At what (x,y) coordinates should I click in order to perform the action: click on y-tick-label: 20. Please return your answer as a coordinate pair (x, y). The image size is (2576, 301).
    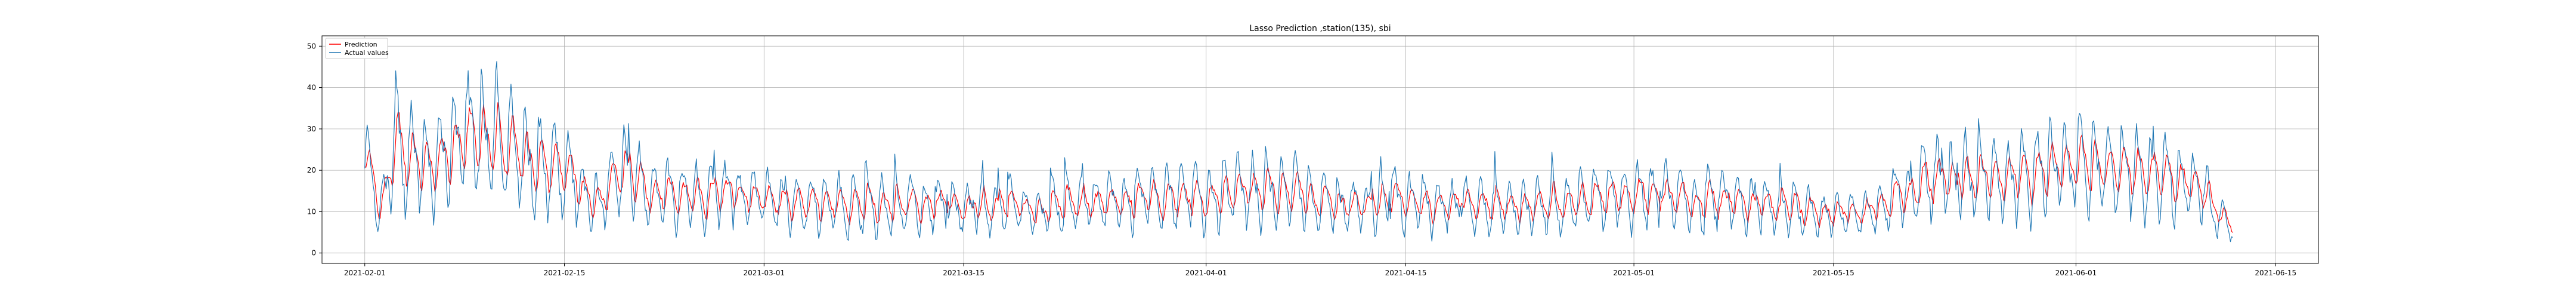
    Looking at the image, I should click on (312, 170).